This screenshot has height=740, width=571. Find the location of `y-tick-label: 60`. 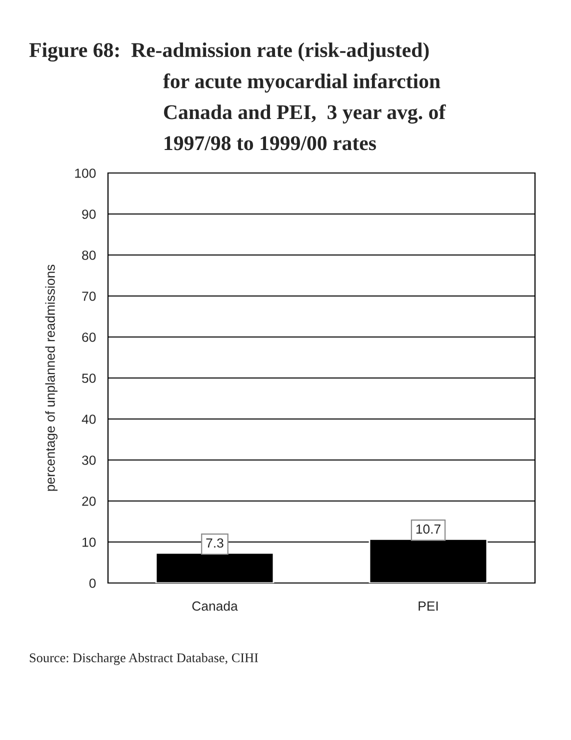

y-tick-label: 60 is located at coordinates (89, 337).